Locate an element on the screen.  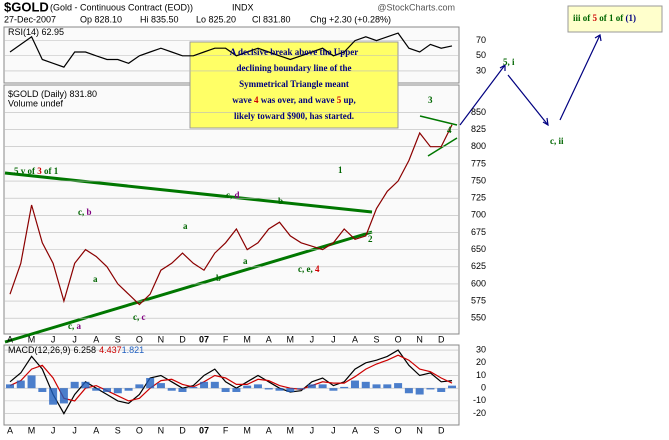
text-part: d is located at coordinates (237, 195).